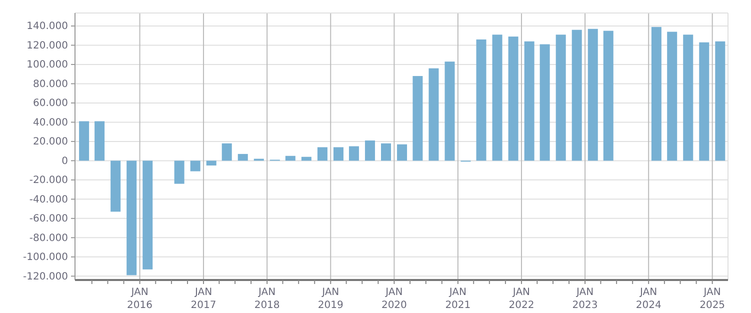 The width and height of the screenshot is (751, 313). What do you see at coordinates (713, 299) in the screenshot?
I see `x-tick-label: JAN 2025` at bounding box center [713, 299].